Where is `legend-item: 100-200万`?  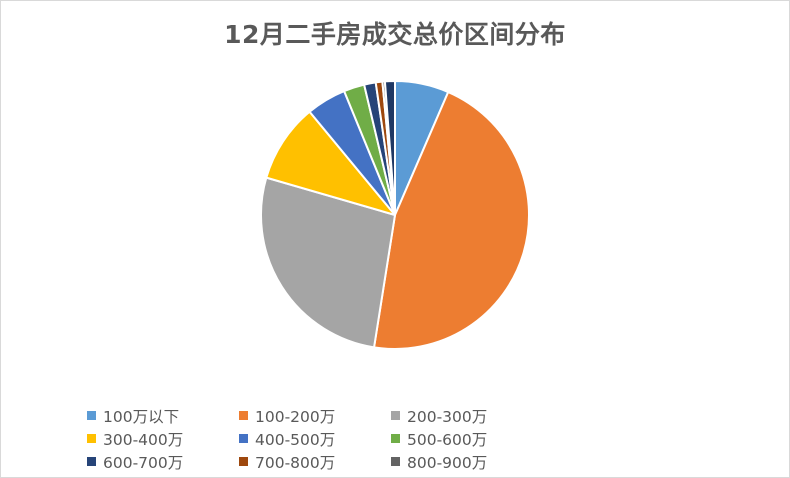
legend-item: 100-200万 is located at coordinates (315, 415).